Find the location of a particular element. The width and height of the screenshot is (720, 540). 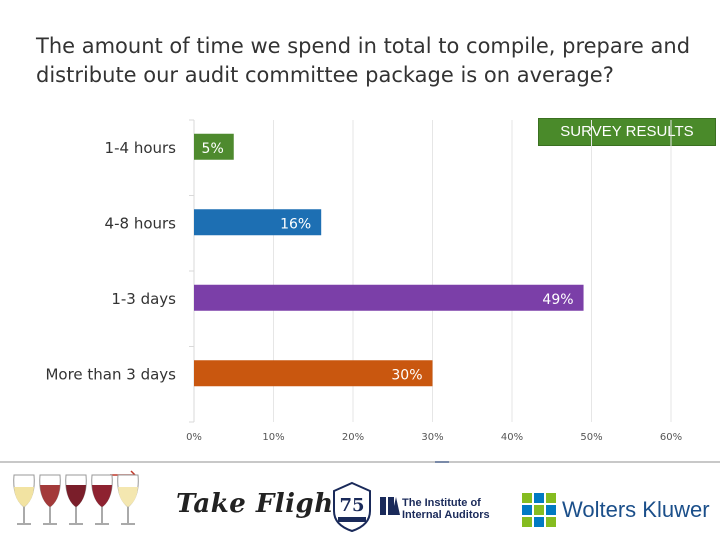

x-tick-label: 40% is located at coordinates (512, 437).